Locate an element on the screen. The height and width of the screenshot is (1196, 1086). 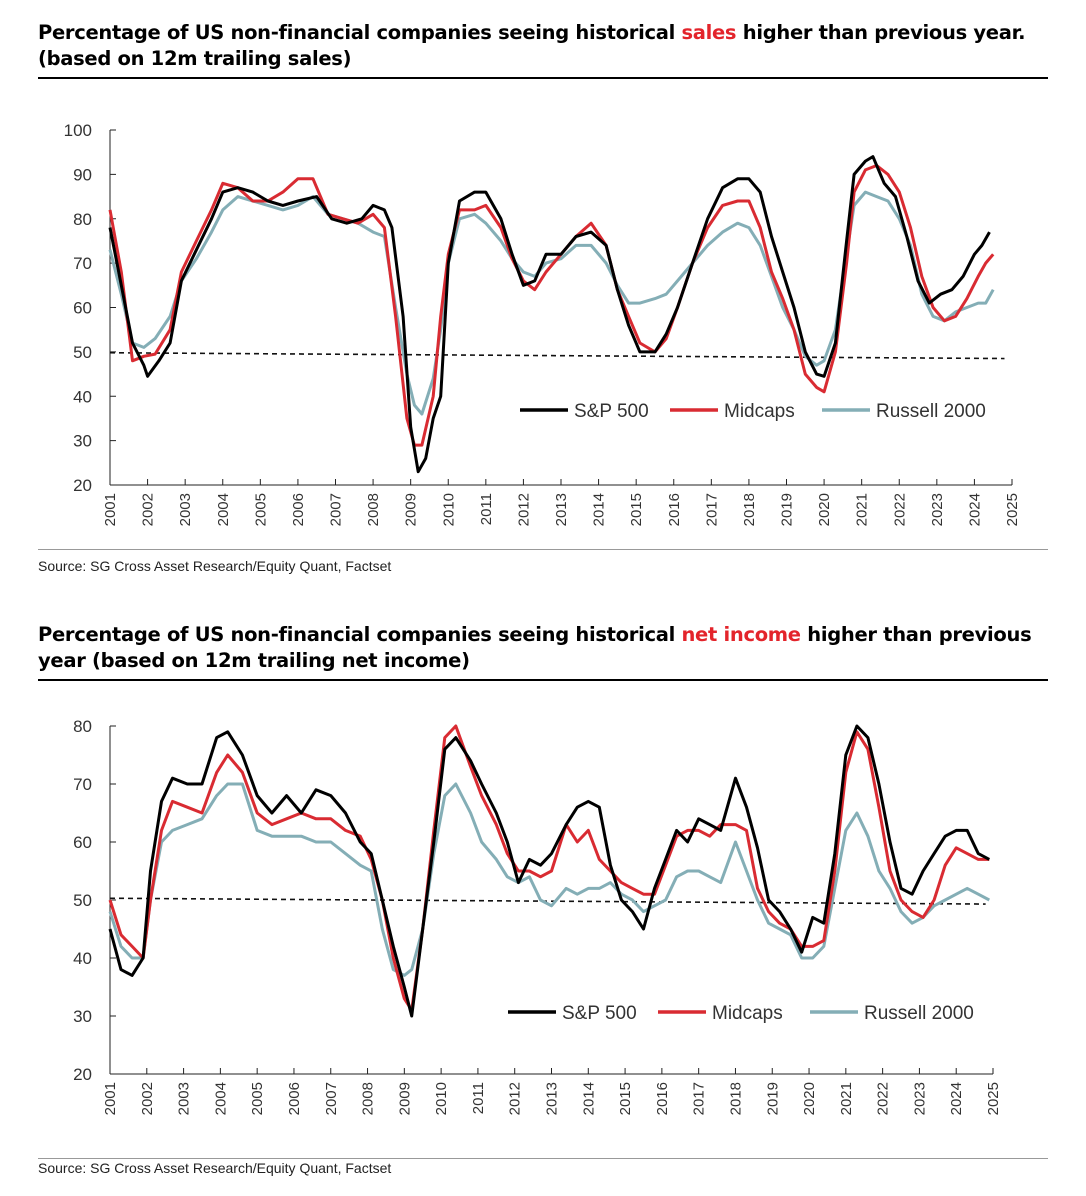
series-line-russell-2000 is located at coordinates (549, 879).